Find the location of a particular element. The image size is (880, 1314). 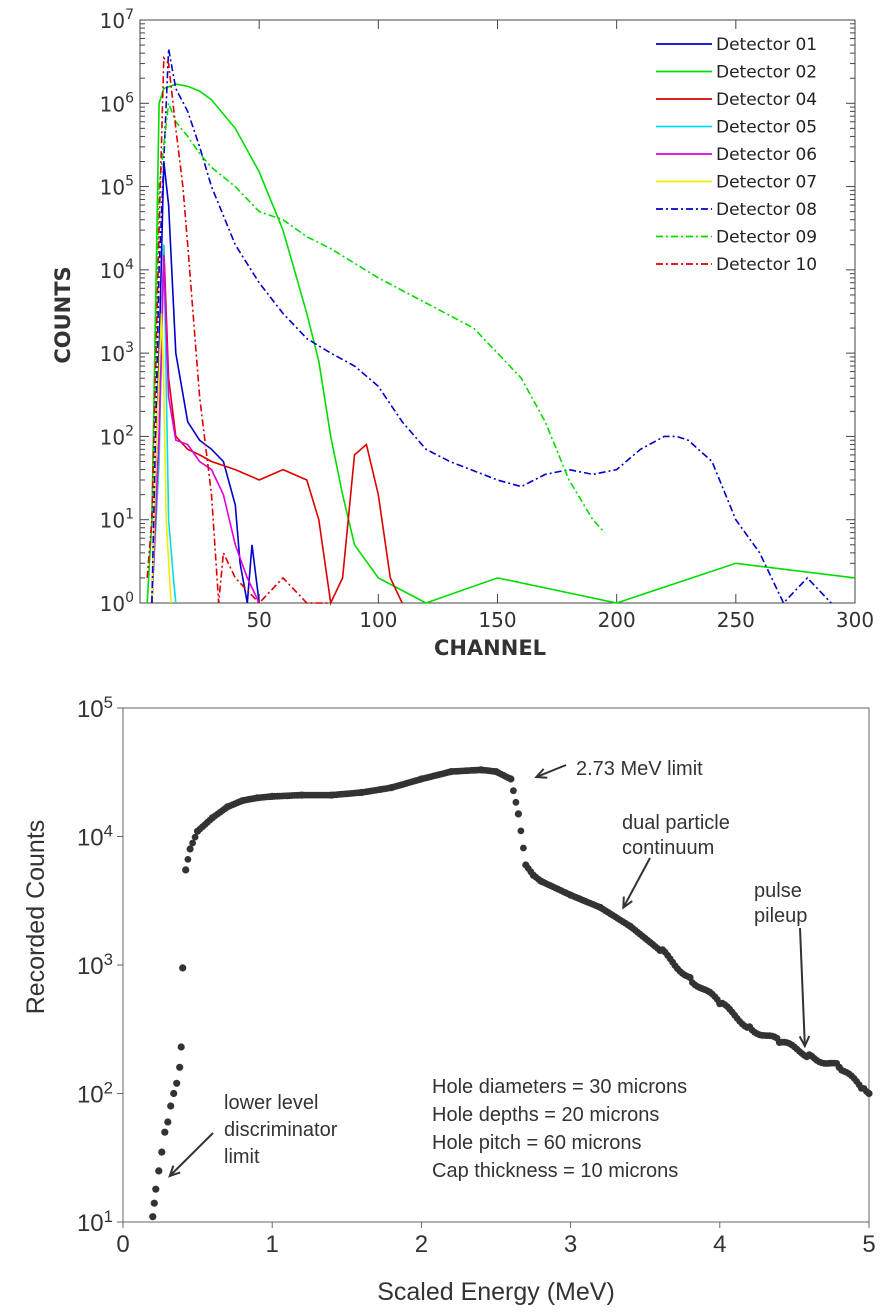

annotation-text: limit is located at coordinates (242, 1157).